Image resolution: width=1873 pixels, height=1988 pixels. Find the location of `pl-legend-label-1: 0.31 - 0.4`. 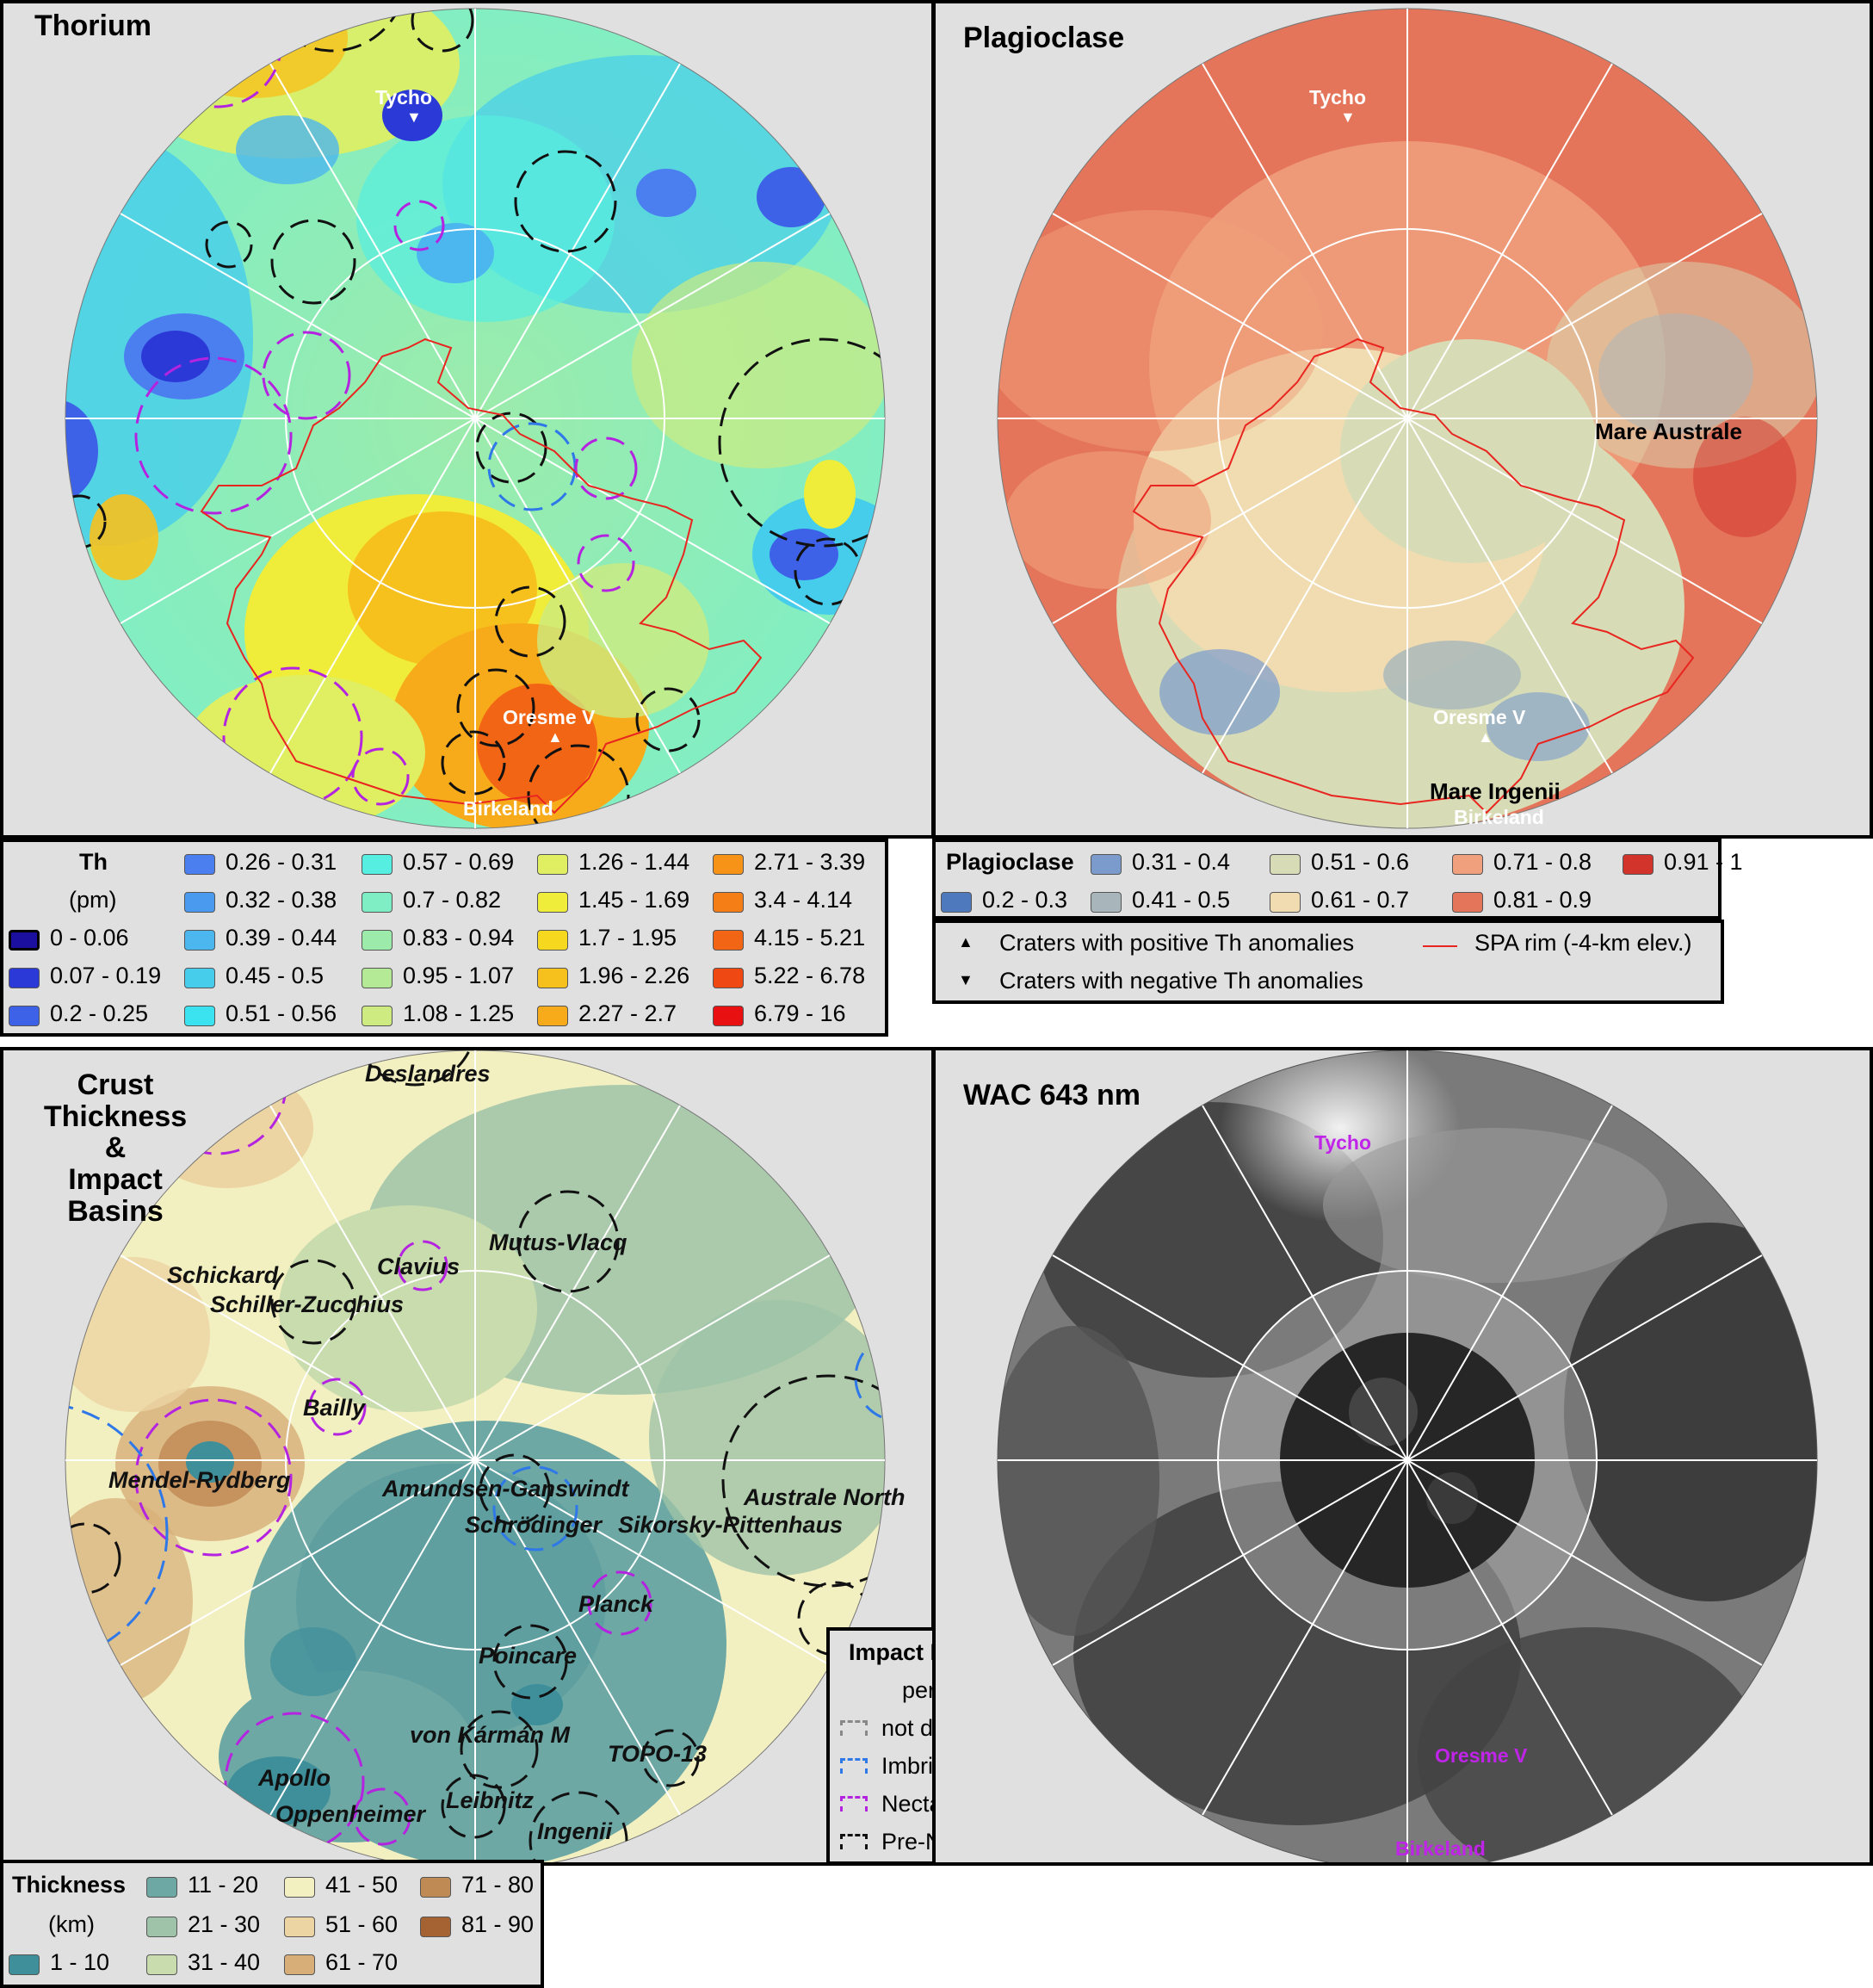

pl-legend-label-1: 0.31 - 0.4 is located at coordinates (1181, 862).